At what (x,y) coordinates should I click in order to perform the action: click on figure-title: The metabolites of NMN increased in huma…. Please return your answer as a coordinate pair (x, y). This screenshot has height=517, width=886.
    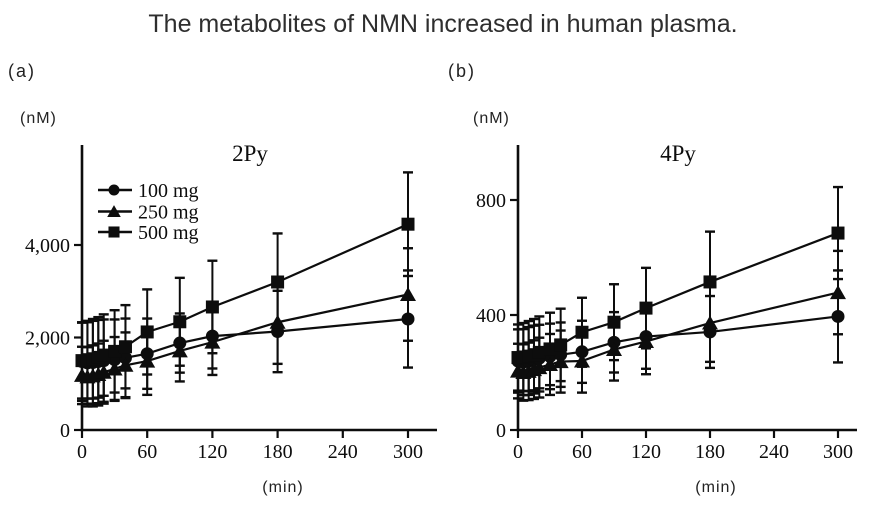
    Looking at the image, I should click on (443, 24).